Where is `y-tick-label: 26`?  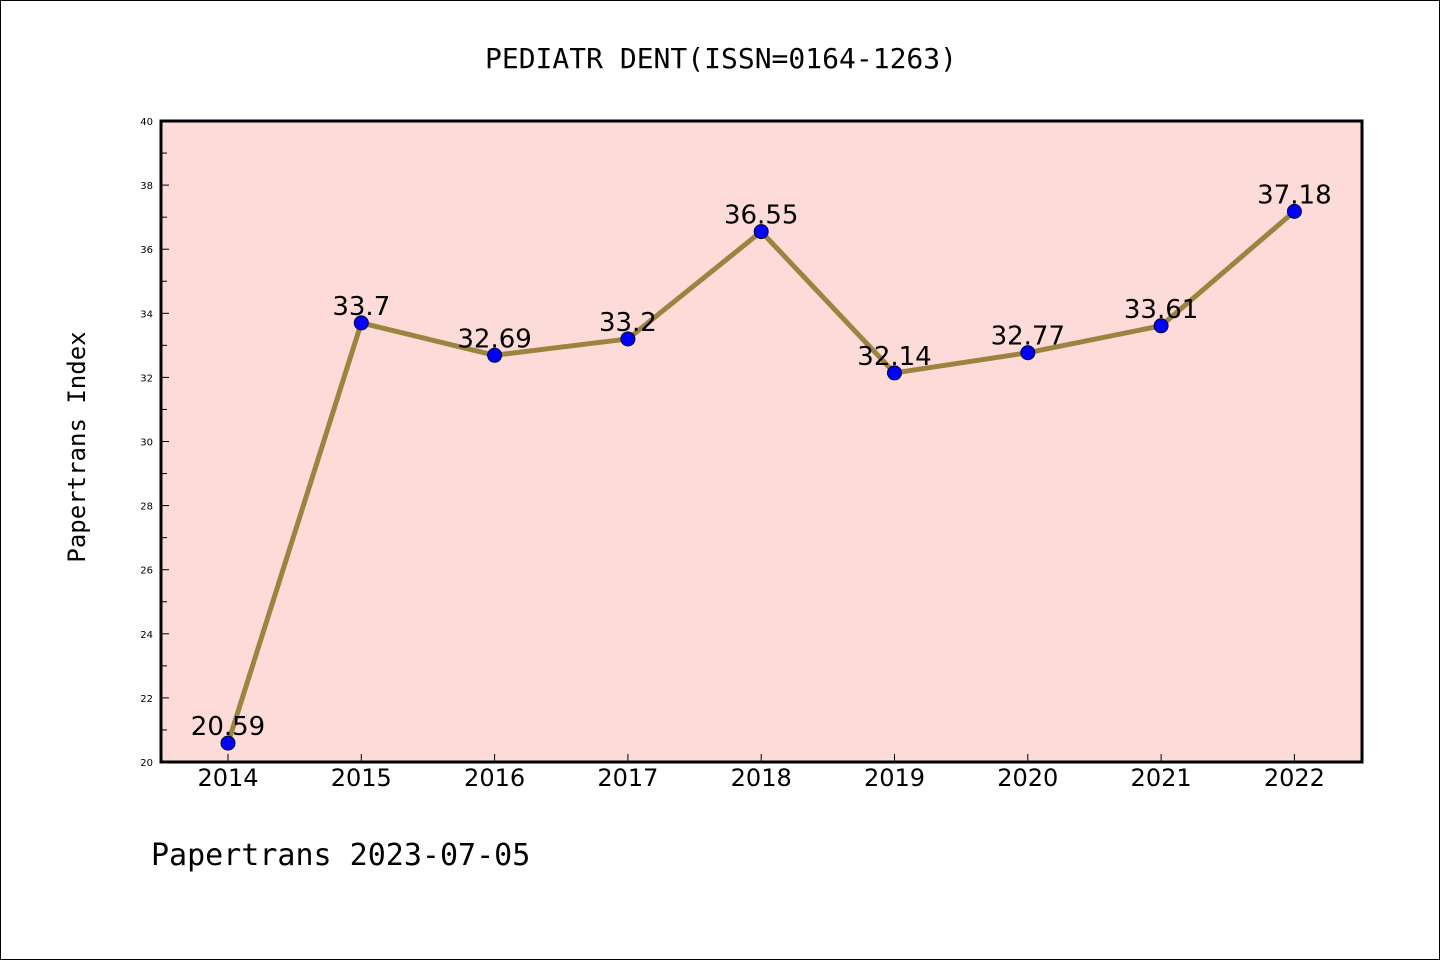 y-tick-label: 26 is located at coordinates (146, 571).